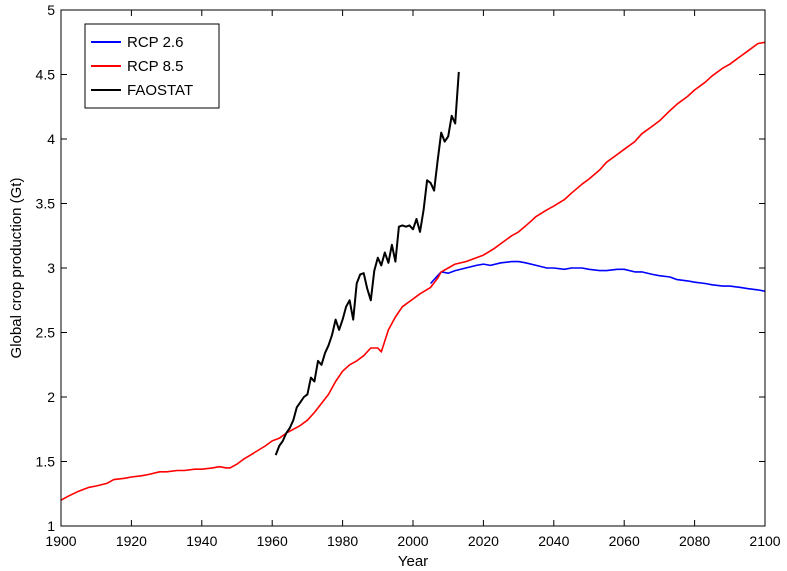 This screenshot has width=787, height=571. Describe the element at coordinates (51, 139) in the screenshot. I see `y-tick-label: 4` at that location.